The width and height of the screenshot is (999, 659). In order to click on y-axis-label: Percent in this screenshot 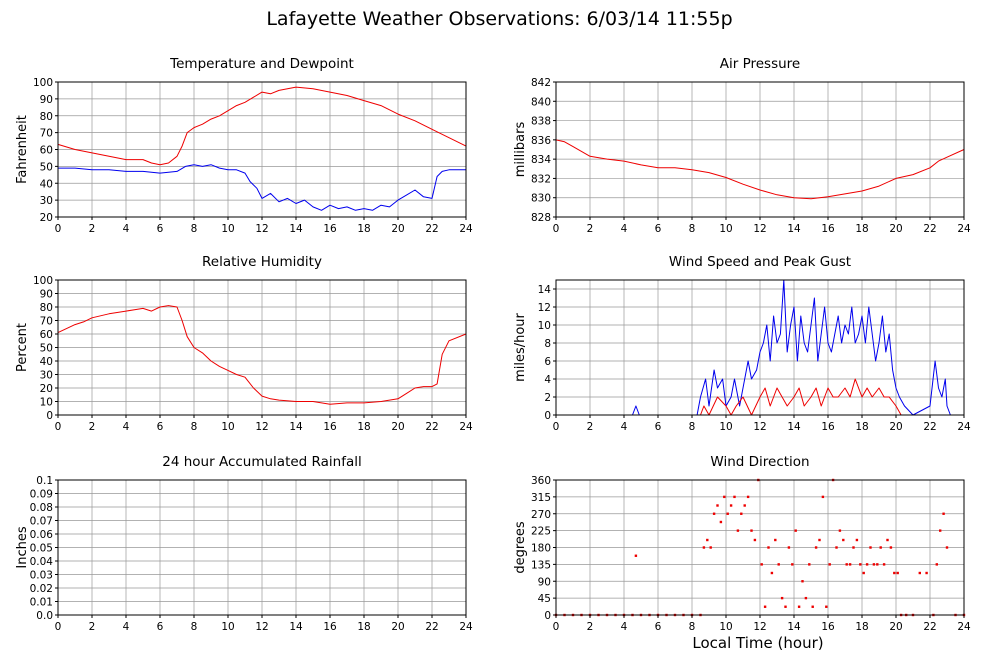, I will do `click(22, 347)`.